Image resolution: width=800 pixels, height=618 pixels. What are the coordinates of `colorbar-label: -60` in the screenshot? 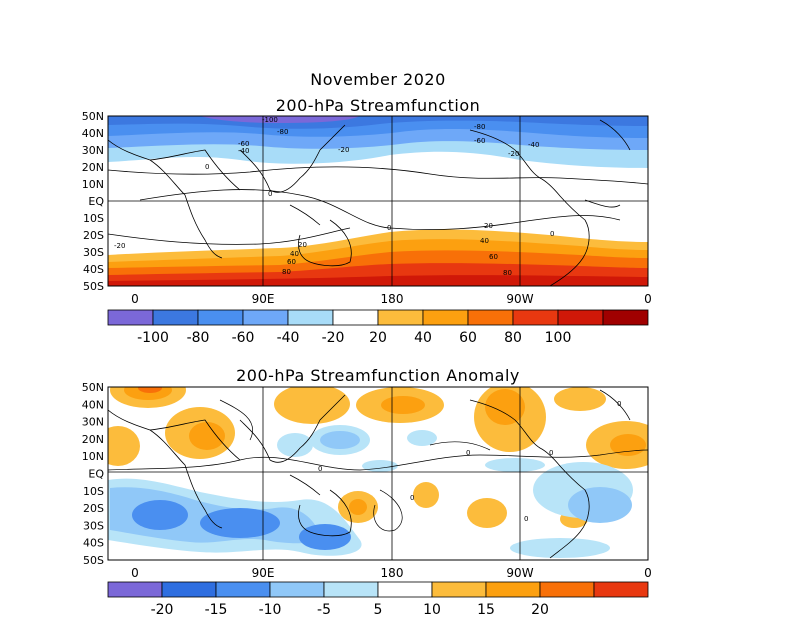 It's located at (243, 338).